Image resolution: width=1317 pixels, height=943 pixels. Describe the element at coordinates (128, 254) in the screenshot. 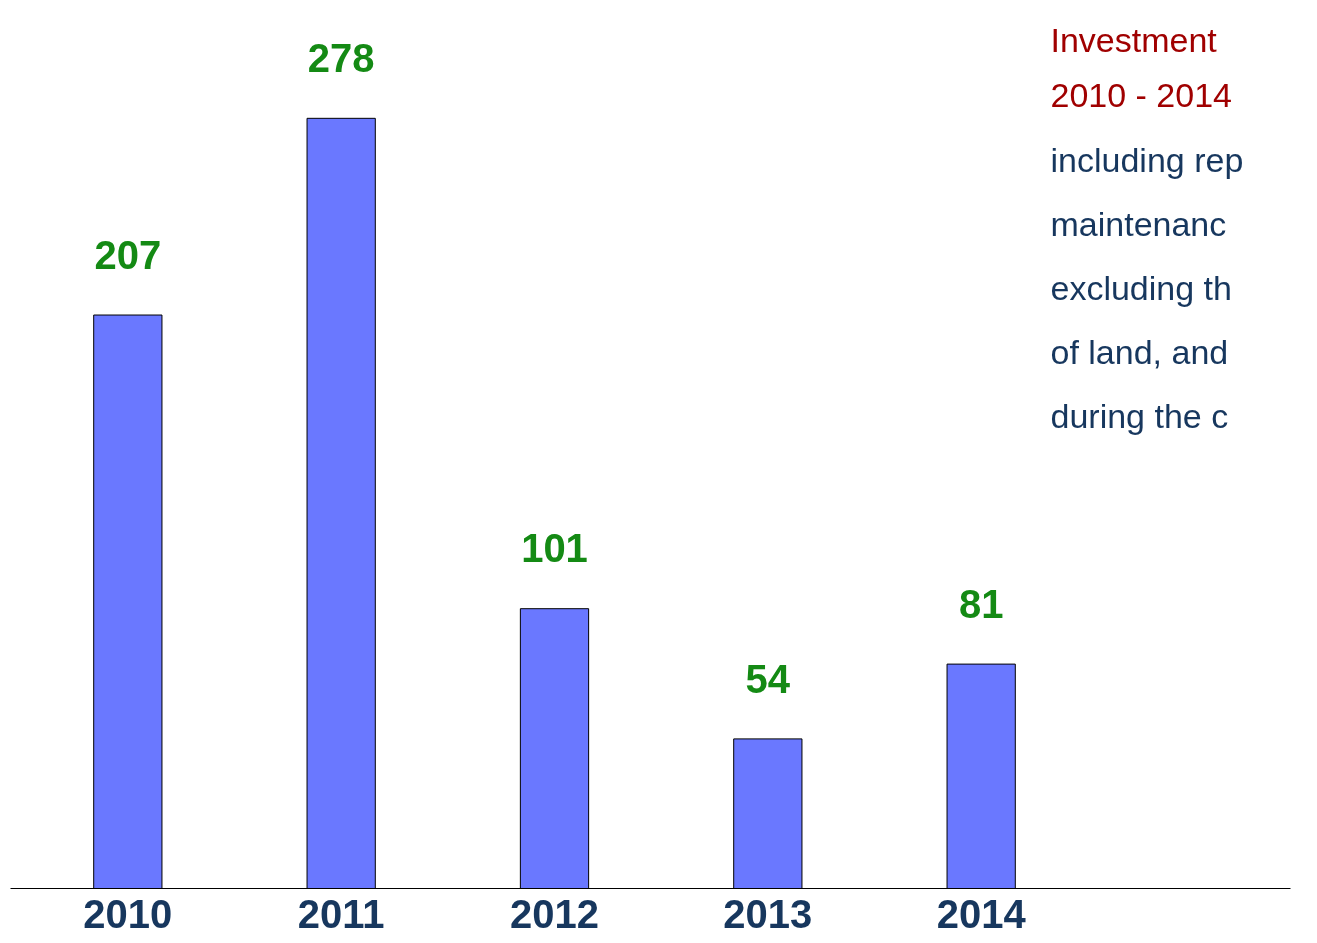

I see `data-label: 207` at that location.